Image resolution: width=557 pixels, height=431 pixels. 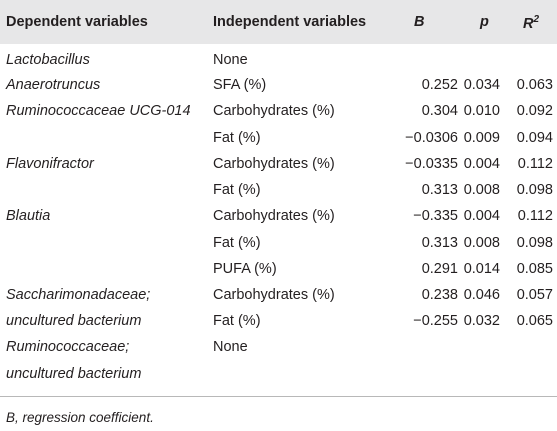 I want to click on independent-variable: SFA (%), so click(x=240, y=85).